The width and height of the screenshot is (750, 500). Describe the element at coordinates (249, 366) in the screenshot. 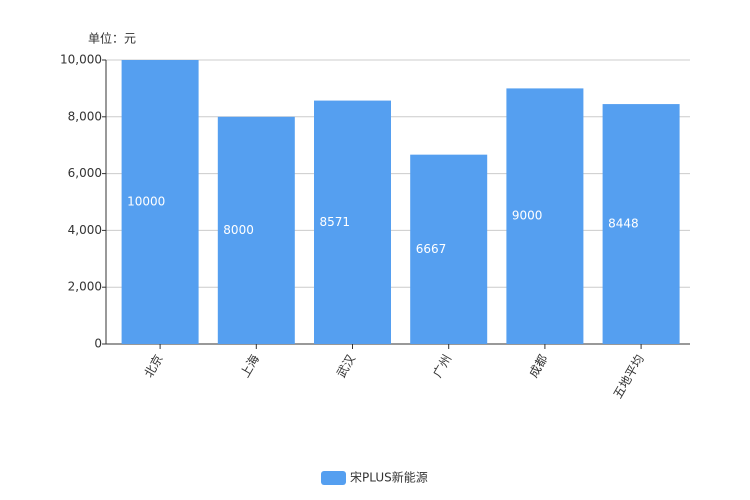

I see `x-tick-label: 上海` at that location.